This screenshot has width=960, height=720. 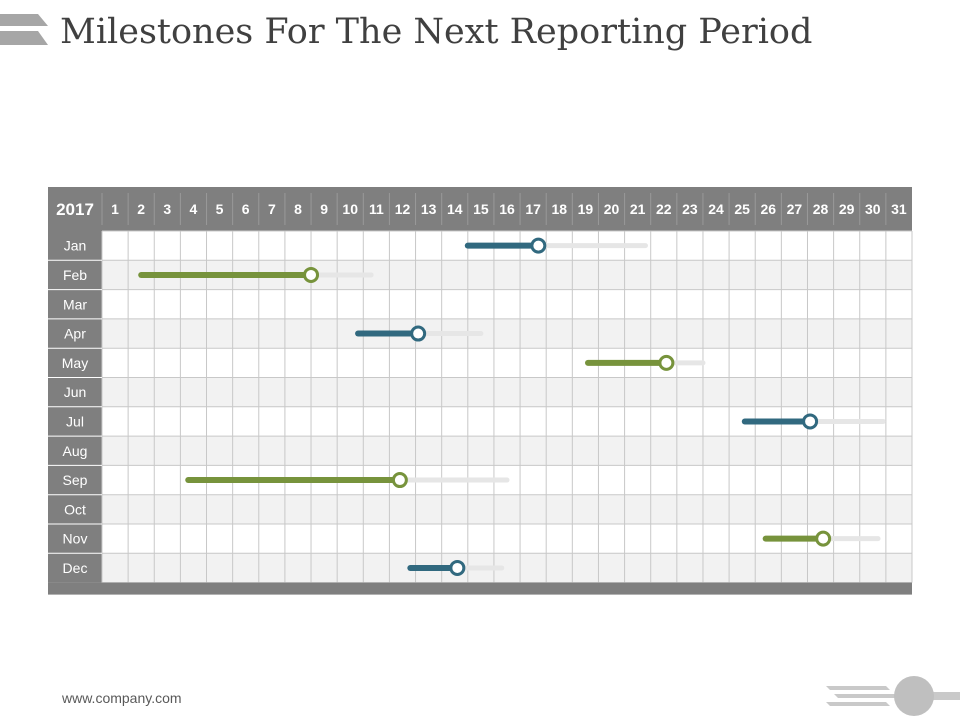 What do you see at coordinates (769, 209) in the screenshot?
I see `day-header-26: 26` at bounding box center [769, 209].